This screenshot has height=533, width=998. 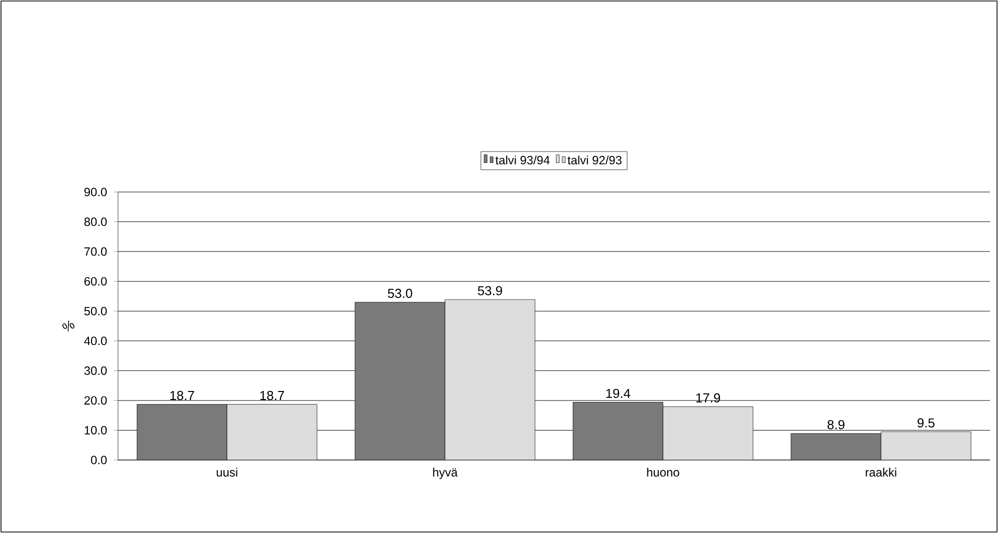 What do you see at coordinates (595, 160) in the screenshot?
I see `legend-label: talvi 92/93` at bounding box center [595, 160].